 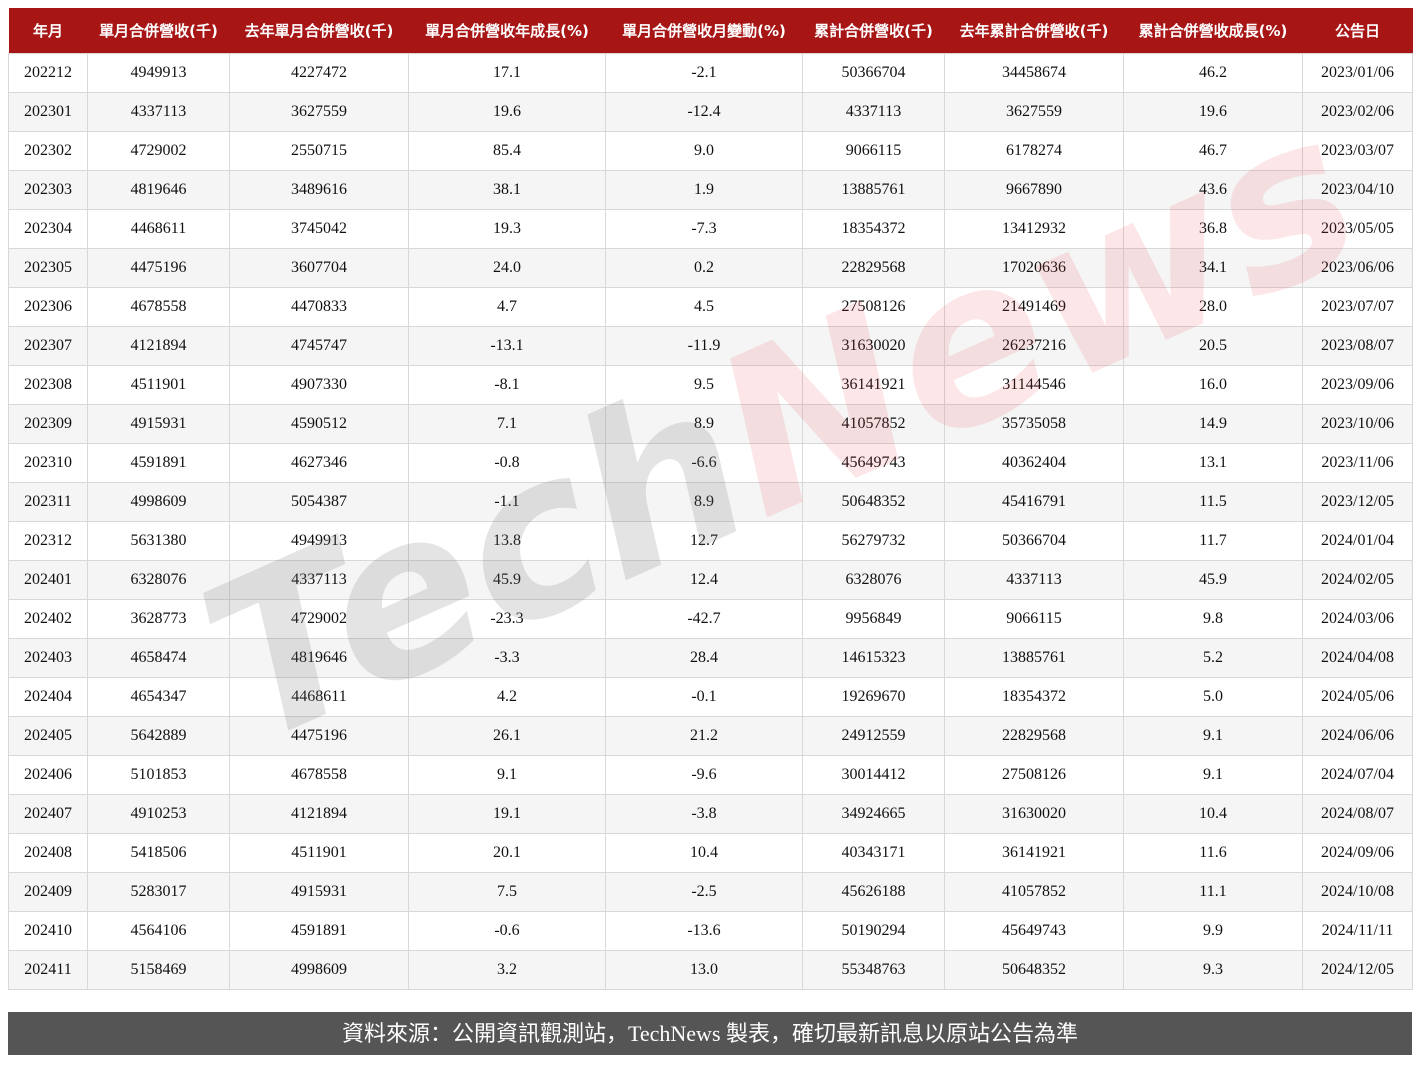 I want to click on table-cell: 1.9, so click(x=704, y=190).